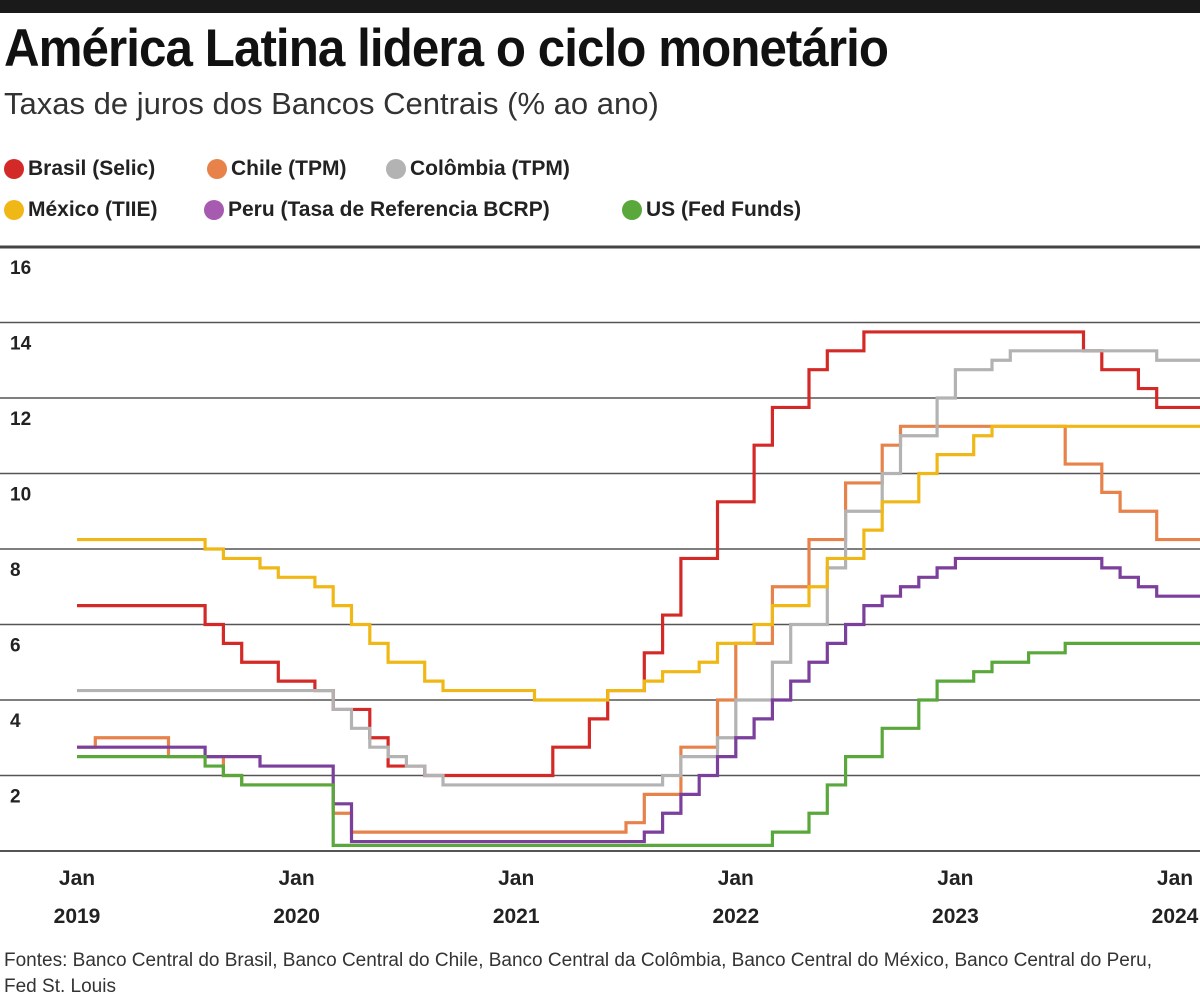  What do you see at coordinates (20, 268) in the screenshot?
I see `y-tick-label: 16` at bounding box center [20, 268].